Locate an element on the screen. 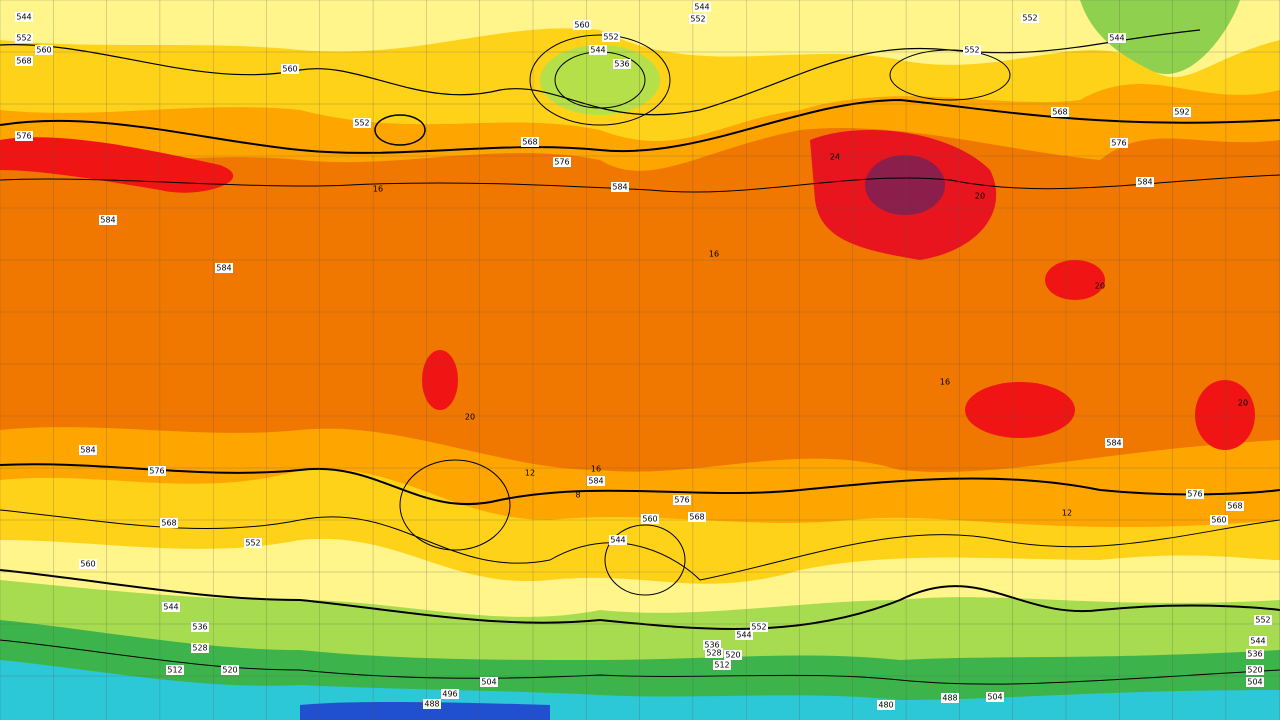 The image size is (1280, 724). contour-label: 480 is located at coordinates (885, 705).